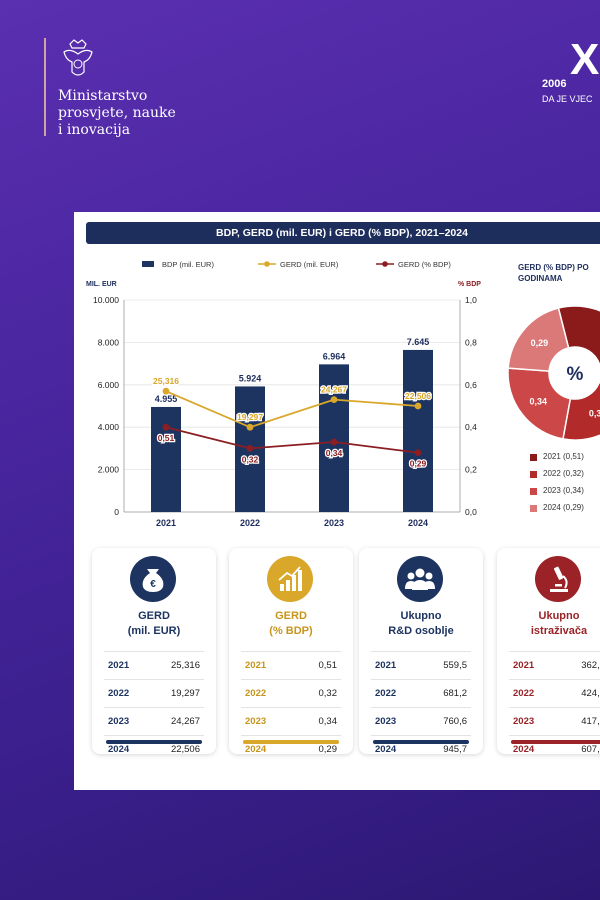 This screenshot has height=900, width=600. I want to click on people-group-icon, so click(420, 579).